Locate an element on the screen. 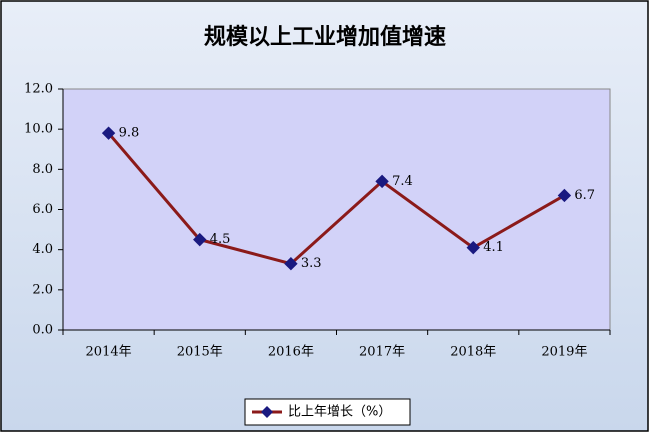 This screenshot has height=433, width=650. x-tick-label: 2019年 is located at coordinates (564, 352).